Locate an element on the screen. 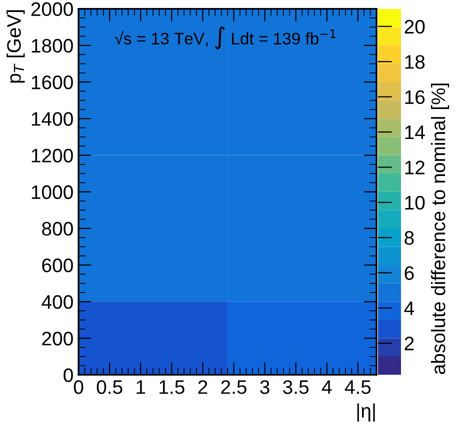 This screenshot has height=441, width=462. y-tick-label: 2000 is located at coordinates (52, 9).